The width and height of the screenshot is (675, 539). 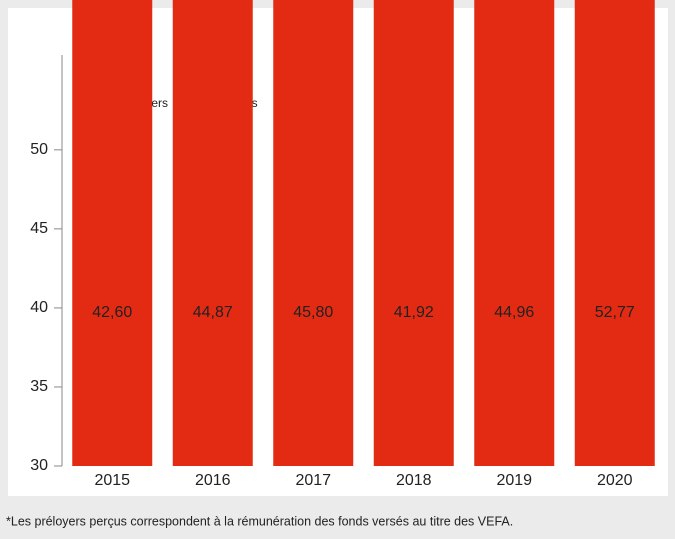 I want to click on y-tick-label: 45, so click(x=39, y=228).